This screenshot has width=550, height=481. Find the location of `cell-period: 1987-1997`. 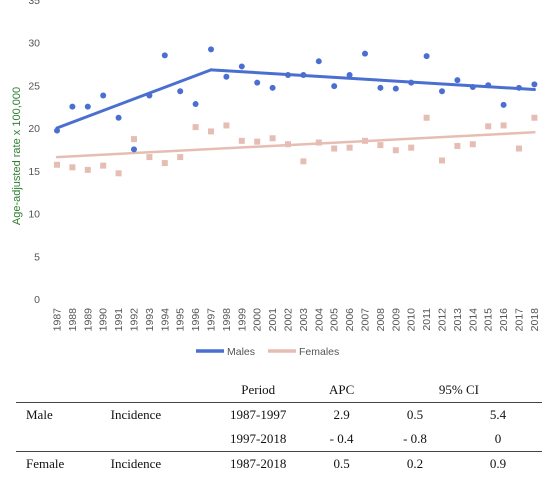

cell-period: 1987-1997 is located at coordinates (258, 414).